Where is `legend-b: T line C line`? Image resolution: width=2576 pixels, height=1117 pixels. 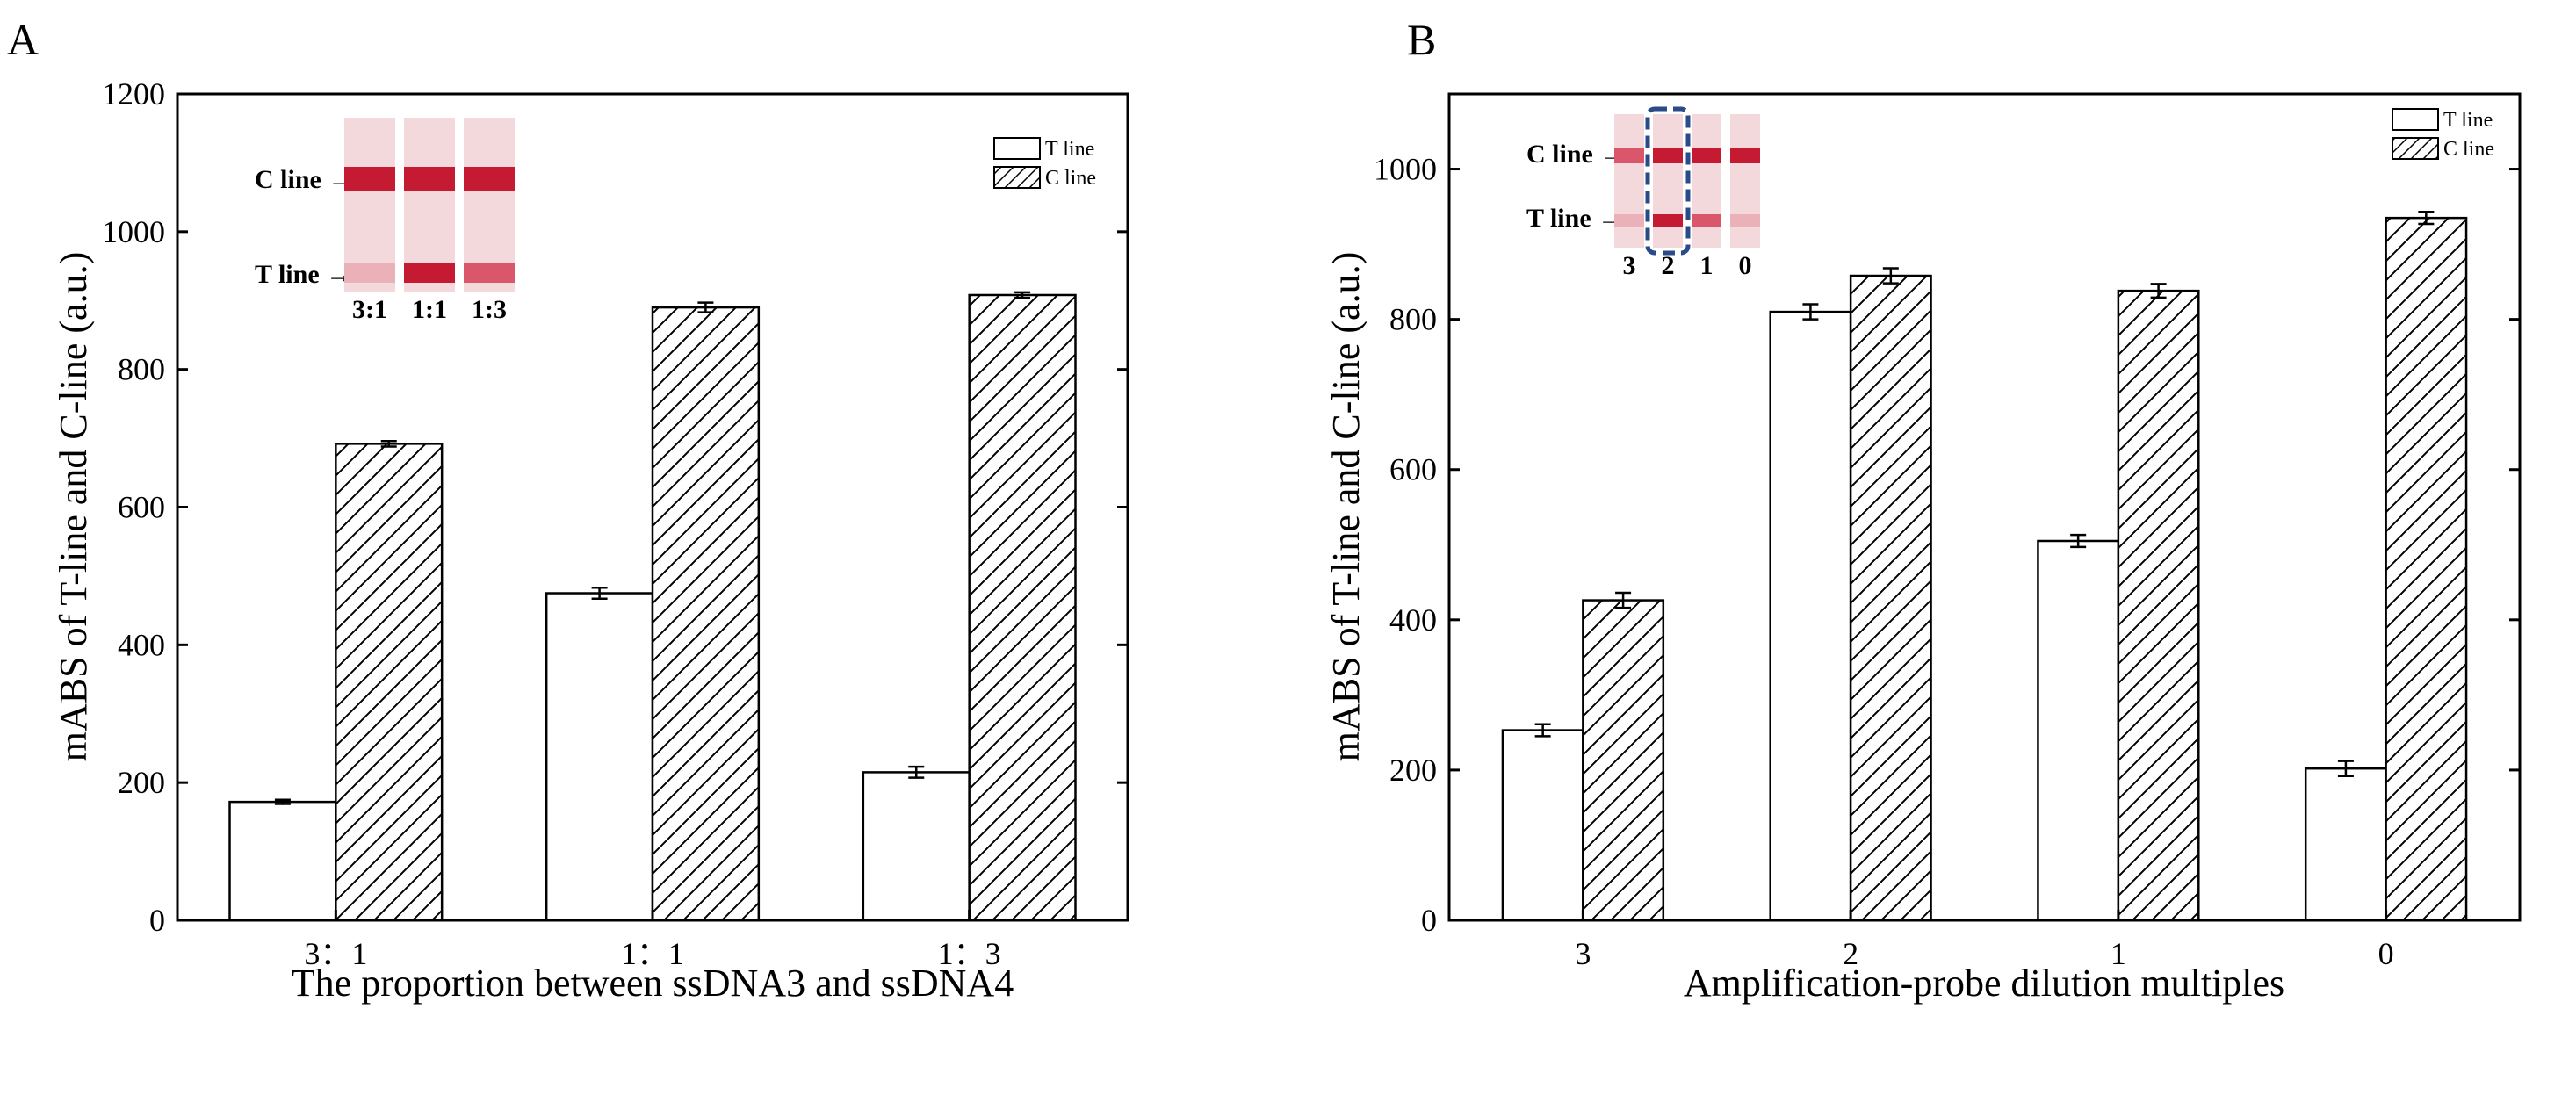 legend-b: T line C line is located at coordinates (2443, 134).